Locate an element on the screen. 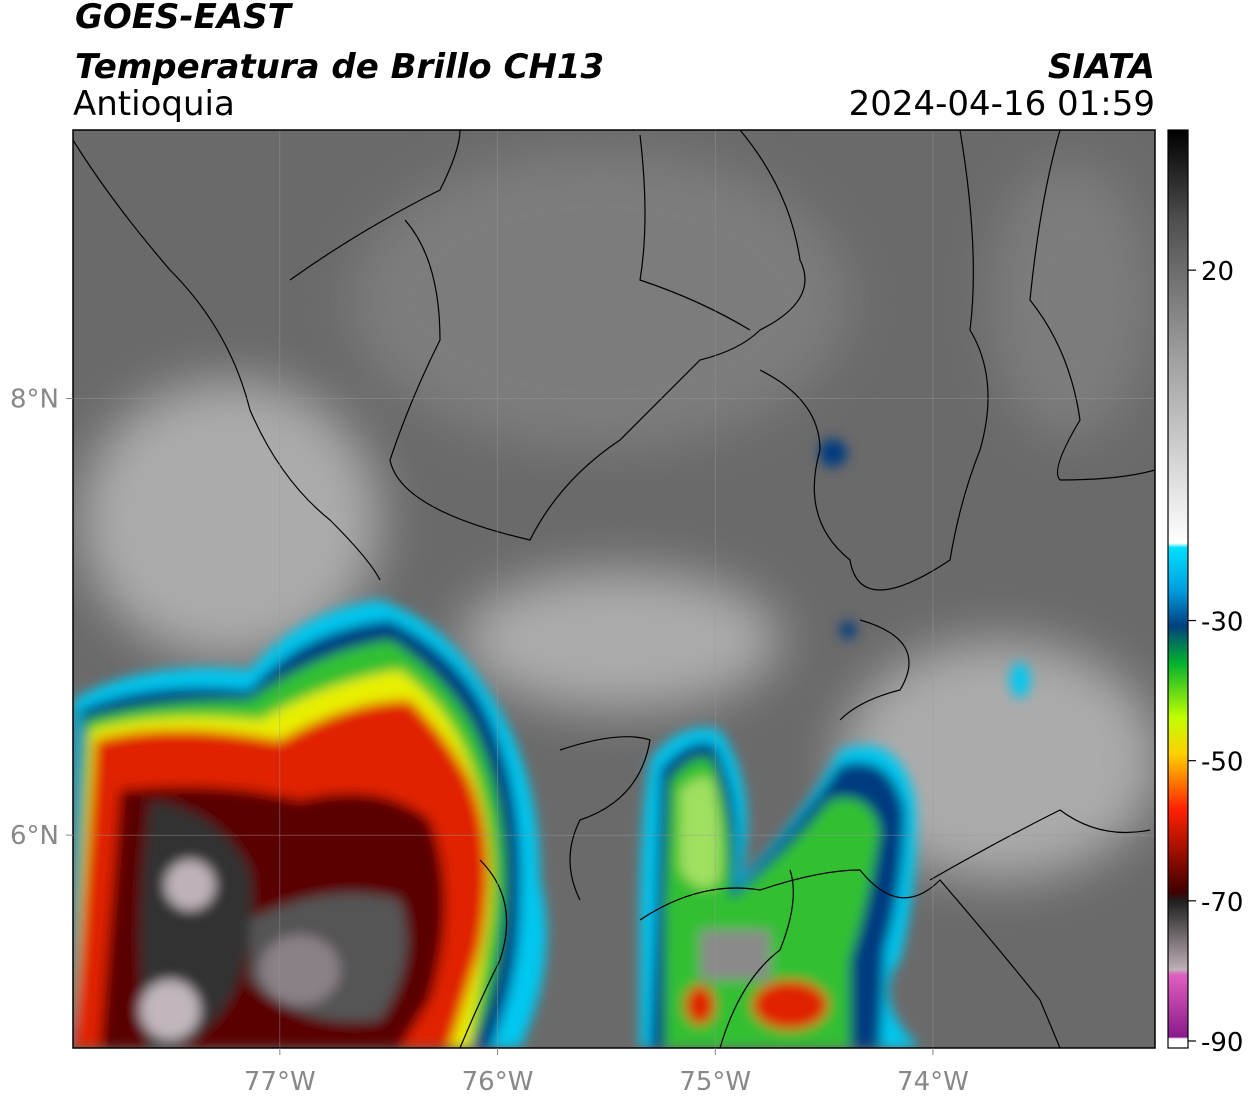 This screenshot has height=1099, width=1252. y-tick-label: 6°N is located at coordinates (34, 836).